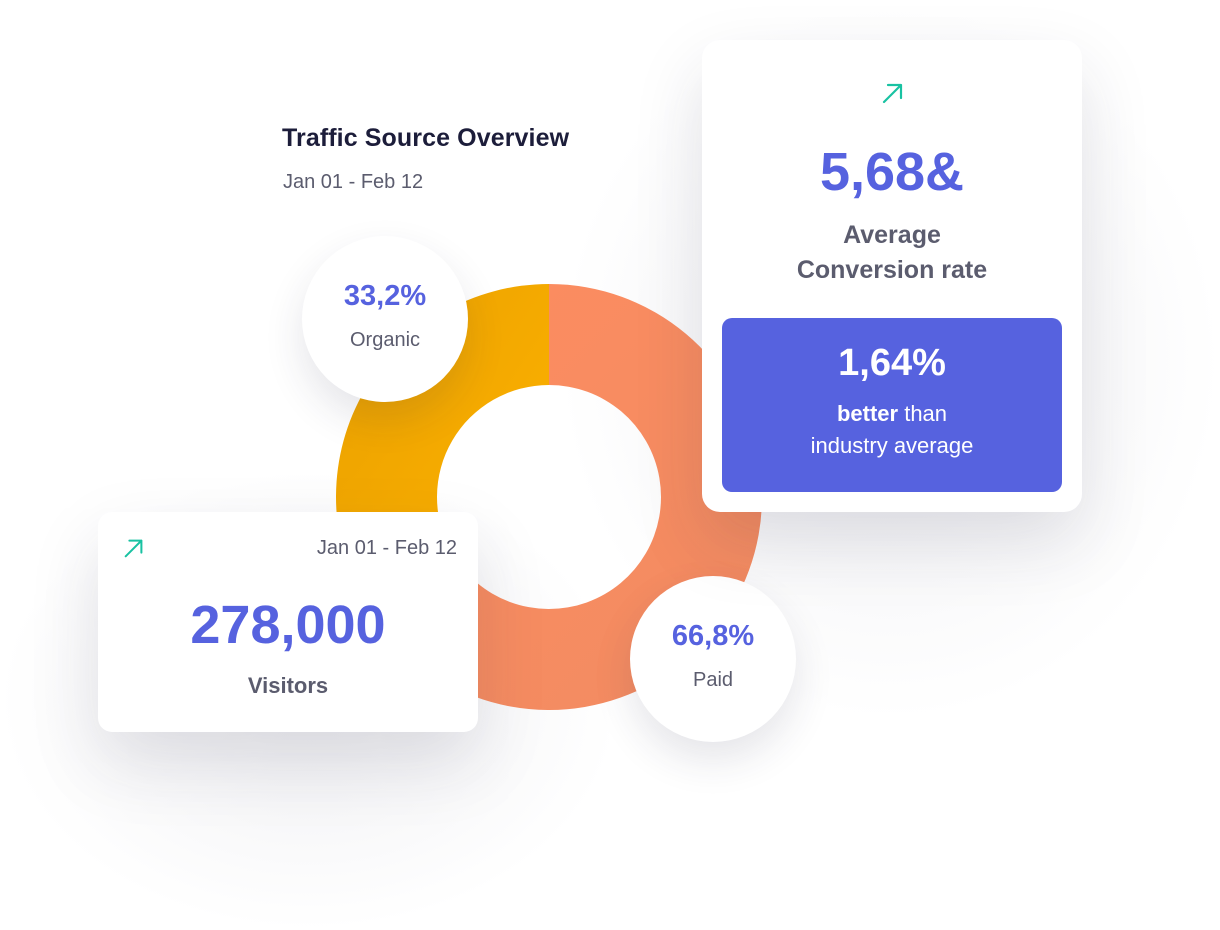 The image size is (1220, 930). Describe the element at coordinates (713, 659) in the screenshot. I see `paid-share-bubble: 66,8% Paid` at that location.